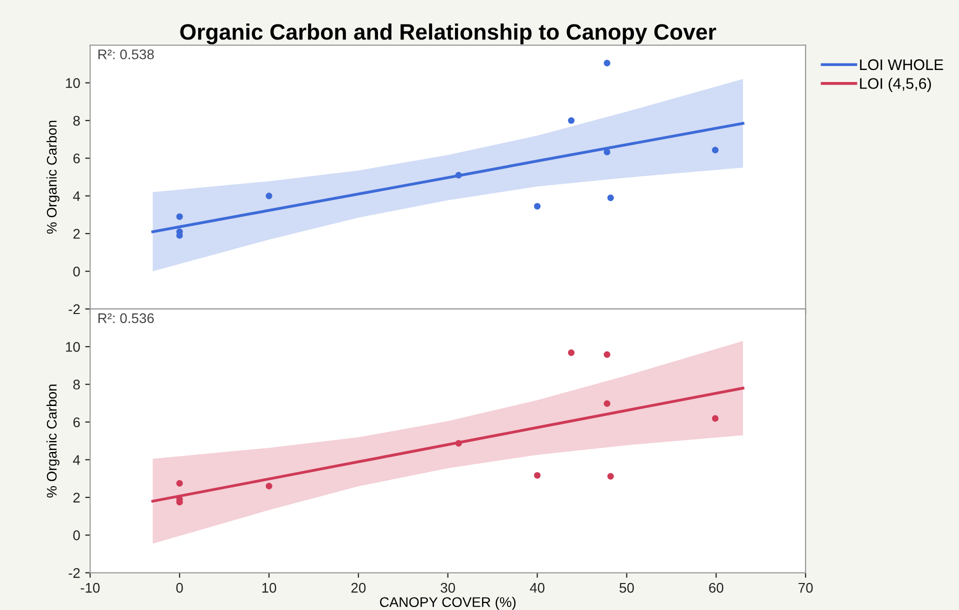  Describe the element at coordinates (448, 603) in the screenshot. I see `x-axis-title: CANOPY COVER (%)` at that location.